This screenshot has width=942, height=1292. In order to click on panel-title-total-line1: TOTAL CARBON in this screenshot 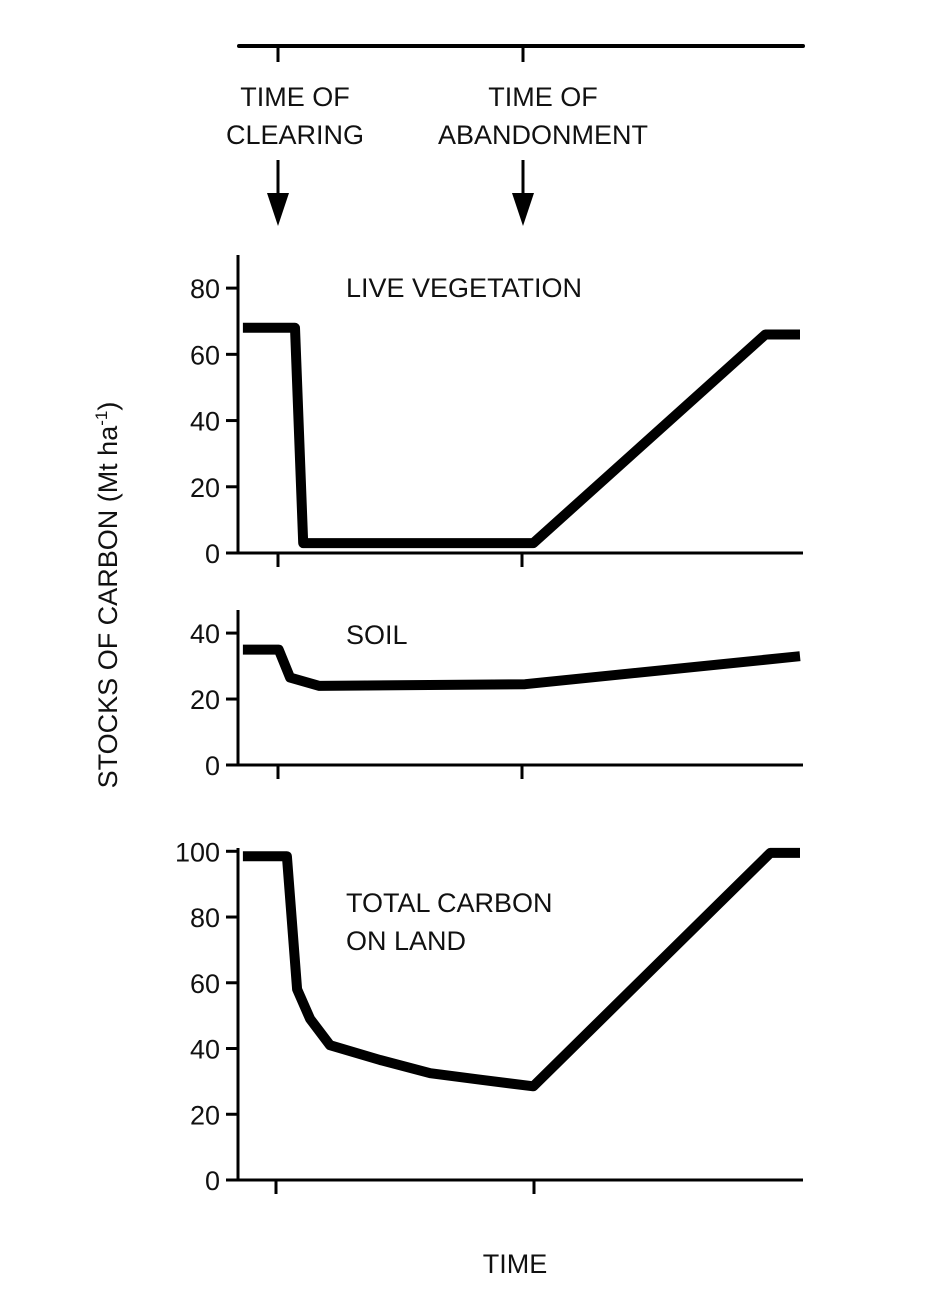, I will do `click(449, 903)`.